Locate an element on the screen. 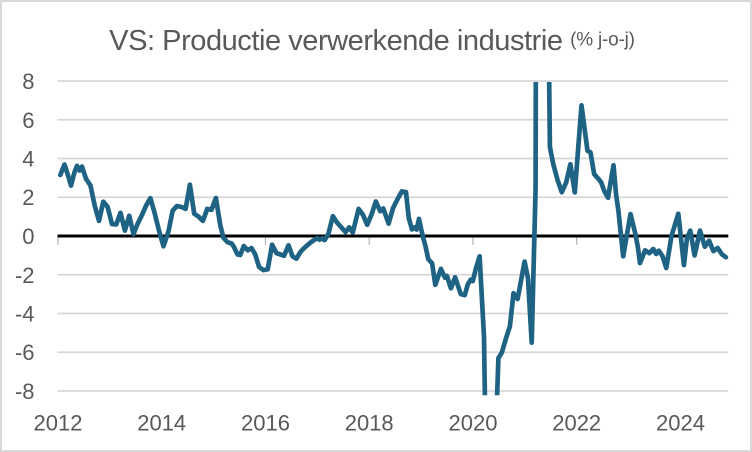 The width and height of the screenshot is (752, 452). svg-text: 6 is located at coordinates (28, 120).